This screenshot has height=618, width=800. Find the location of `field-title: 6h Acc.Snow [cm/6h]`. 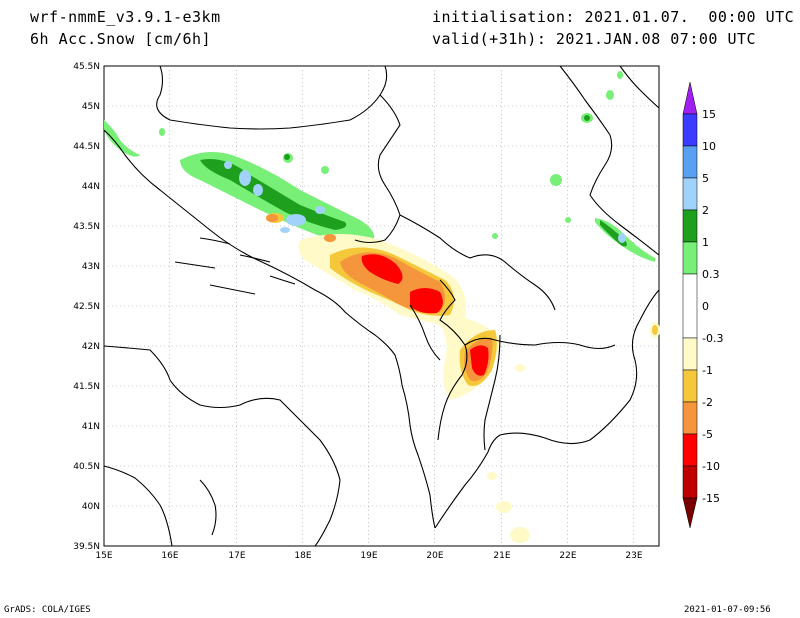

field-title: 6h Acc.Snow [cm/6h] is located at coordinates (121, 39).